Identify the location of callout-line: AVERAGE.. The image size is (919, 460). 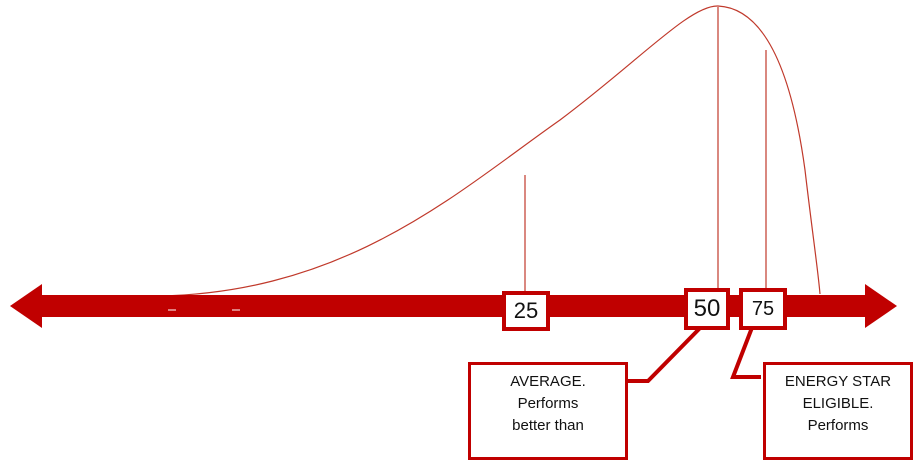
(548, 381).